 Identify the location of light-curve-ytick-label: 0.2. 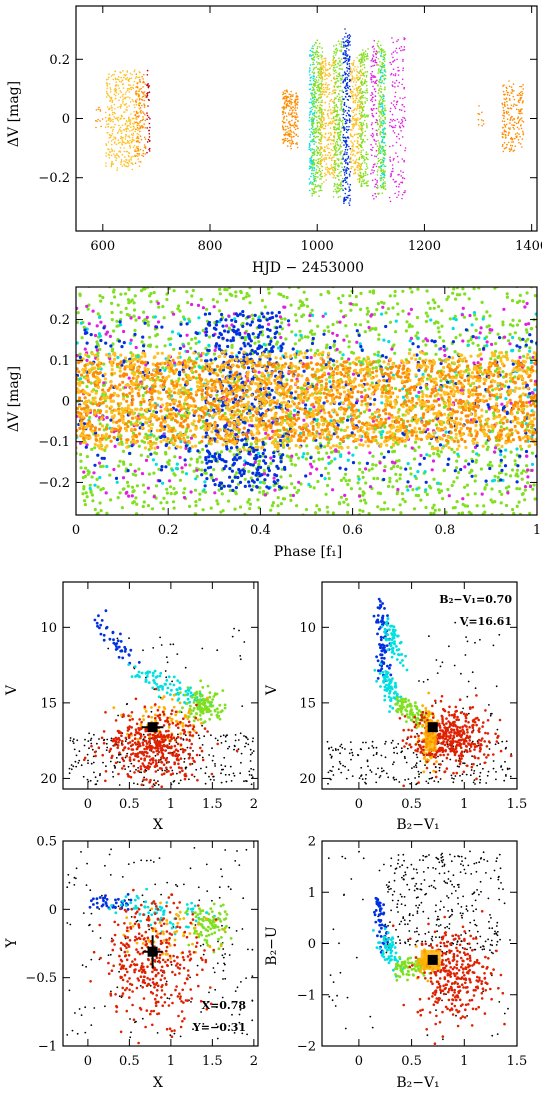
(59, 60).